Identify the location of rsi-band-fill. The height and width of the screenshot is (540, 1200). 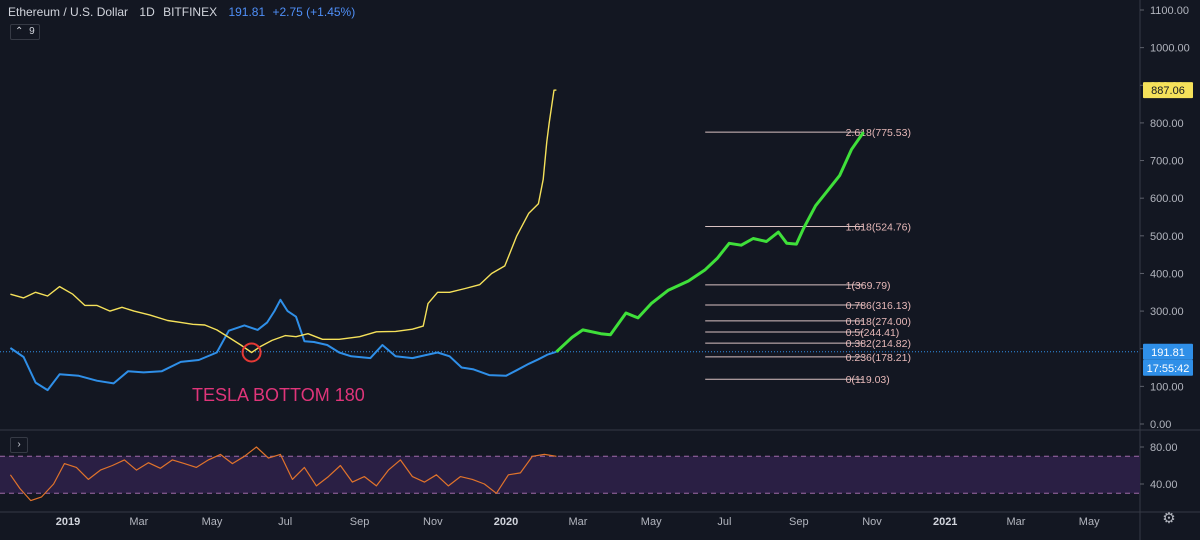
(570, 475).